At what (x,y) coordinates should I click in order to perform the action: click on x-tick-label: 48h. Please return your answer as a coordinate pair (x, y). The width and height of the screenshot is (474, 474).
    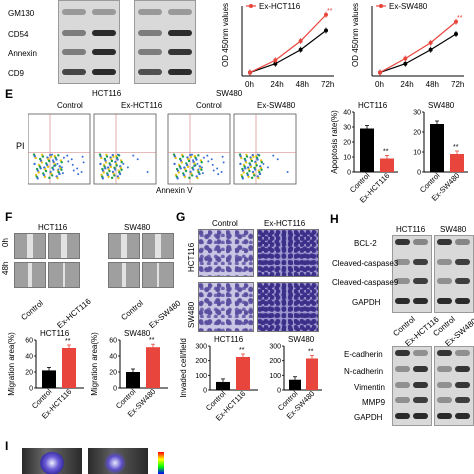
    Looking at the image, I should click on (302, 84).